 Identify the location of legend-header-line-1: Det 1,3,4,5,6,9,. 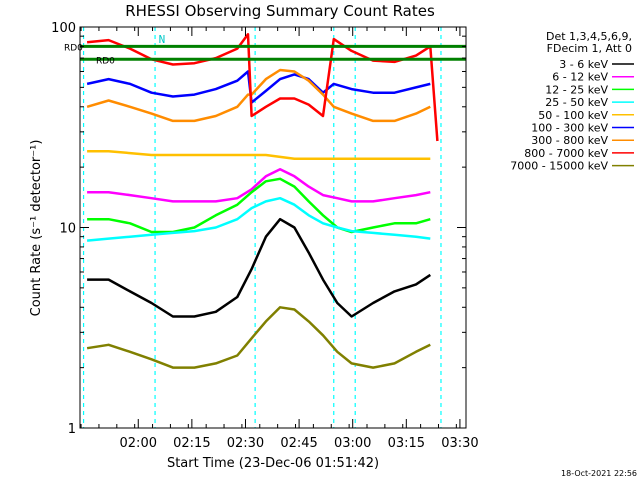
(589, 36).